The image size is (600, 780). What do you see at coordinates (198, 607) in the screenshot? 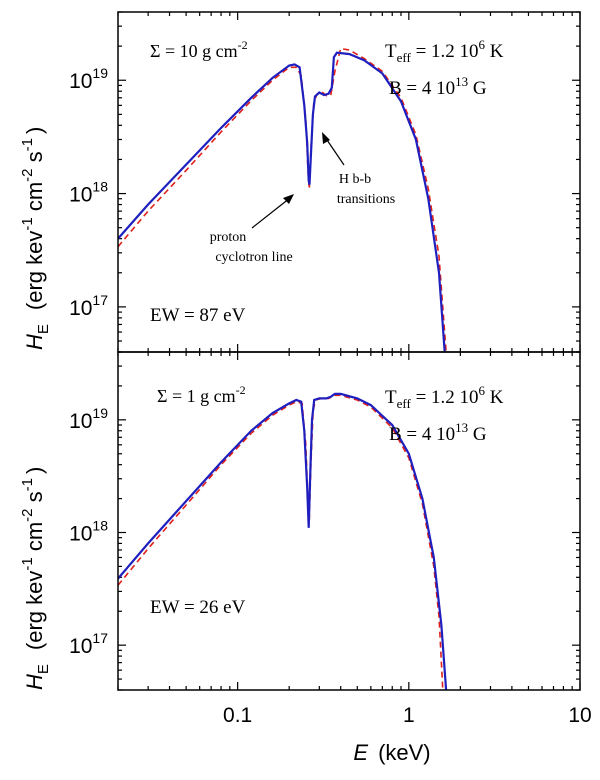
I see `bottom-ew-annotation: EW = 26 eV` at bounding box center [198, 607].